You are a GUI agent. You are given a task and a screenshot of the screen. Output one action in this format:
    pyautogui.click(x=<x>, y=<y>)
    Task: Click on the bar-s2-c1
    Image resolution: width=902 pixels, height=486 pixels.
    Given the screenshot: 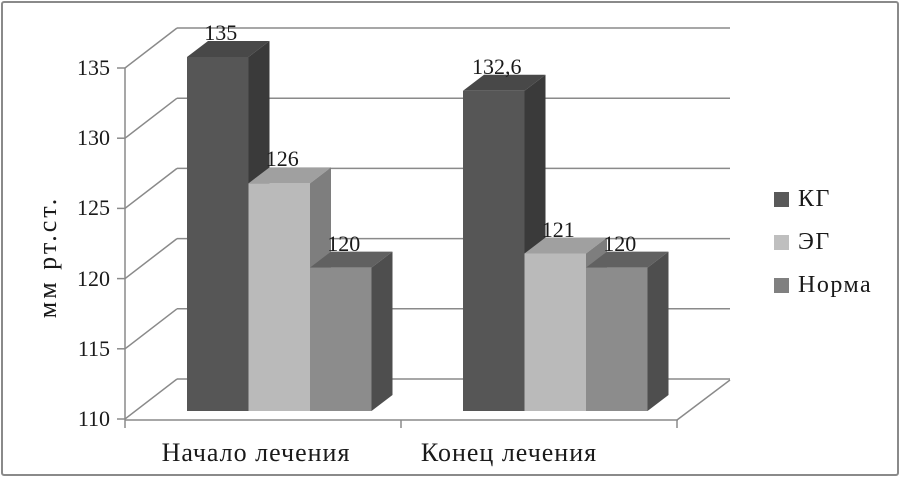 What is the action you would take?
    pyautogui.click(x=617, y=339)
    